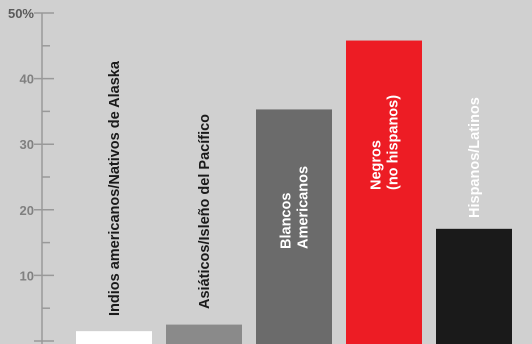 Image resolution: width=532 pixels, height=344 pixels. What do you see at coordinates (394, 142) in the screenshot?
I see `bar-label-line: (no hispanos)` at bounding box center [394, 142].